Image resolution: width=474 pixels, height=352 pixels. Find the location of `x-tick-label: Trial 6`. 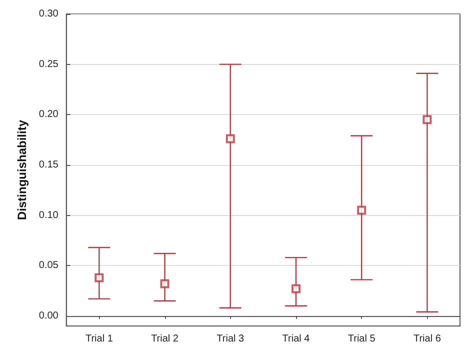

x-tick-label: Trial 6 is located at coordinates (427, 339).